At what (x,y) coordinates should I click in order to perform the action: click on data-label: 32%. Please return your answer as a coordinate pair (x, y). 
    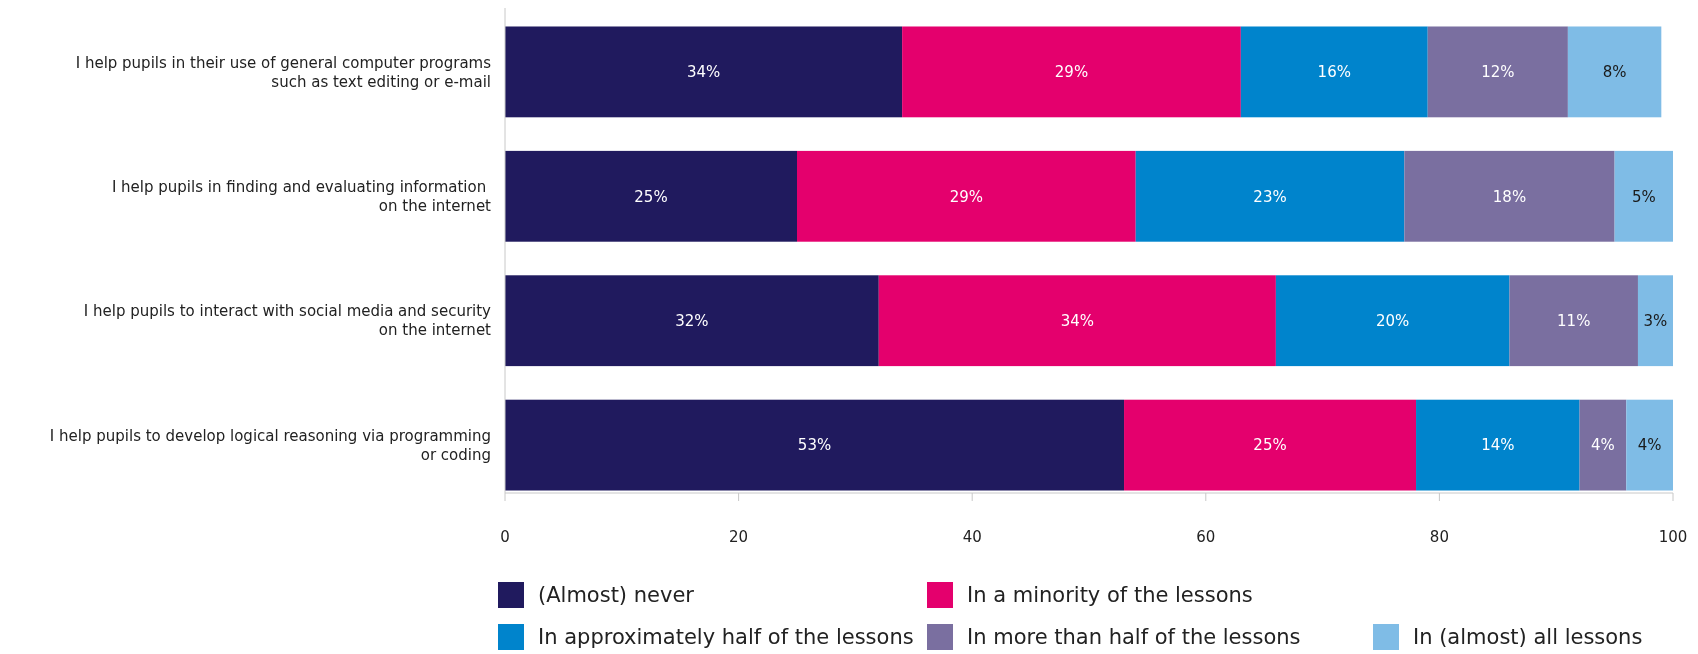
    Looking at the image, I should click on (692, 320).